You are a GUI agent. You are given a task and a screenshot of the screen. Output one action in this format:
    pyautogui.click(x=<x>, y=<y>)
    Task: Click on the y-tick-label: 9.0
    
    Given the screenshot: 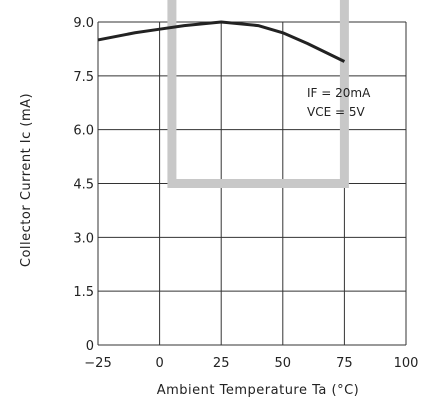 What is the action you would take?
    pyautogui.click(x=83, y=23)
    